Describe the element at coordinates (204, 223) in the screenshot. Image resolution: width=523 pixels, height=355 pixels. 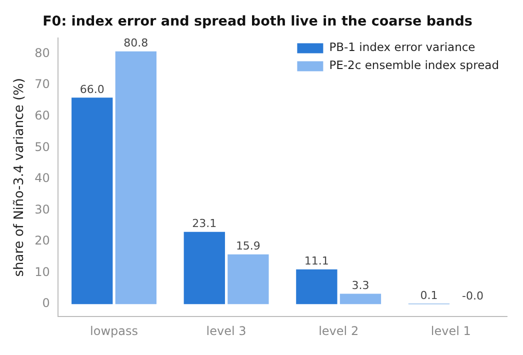
I see `data-label: 23.1` at that location.